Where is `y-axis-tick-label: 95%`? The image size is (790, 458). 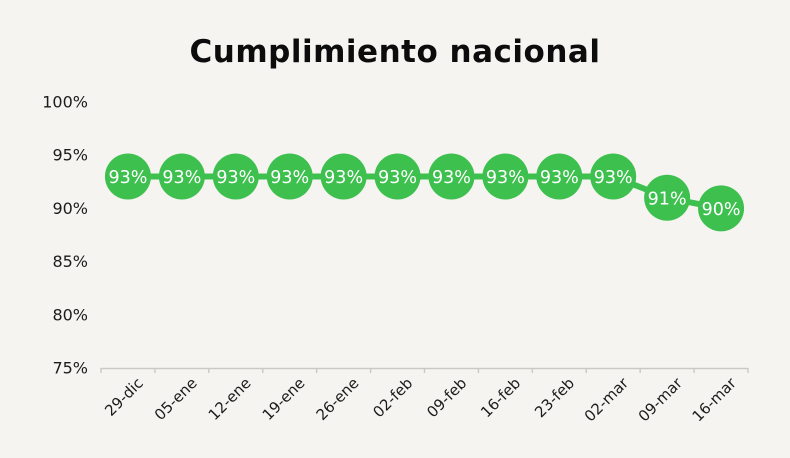 y-axis-tick-label: 95% is located at coordinates (70, 155).